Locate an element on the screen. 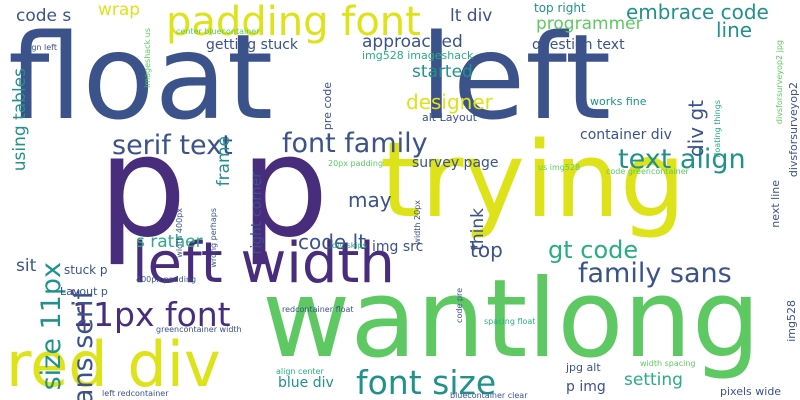  word: spacing float is located at coordinates (510, 321).